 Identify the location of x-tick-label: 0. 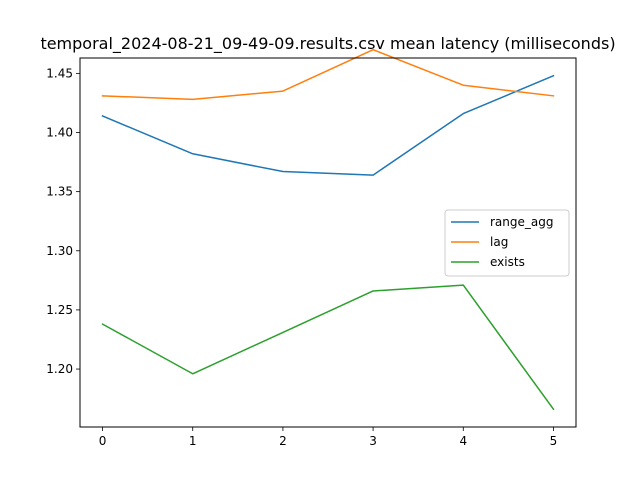
(103, 441).